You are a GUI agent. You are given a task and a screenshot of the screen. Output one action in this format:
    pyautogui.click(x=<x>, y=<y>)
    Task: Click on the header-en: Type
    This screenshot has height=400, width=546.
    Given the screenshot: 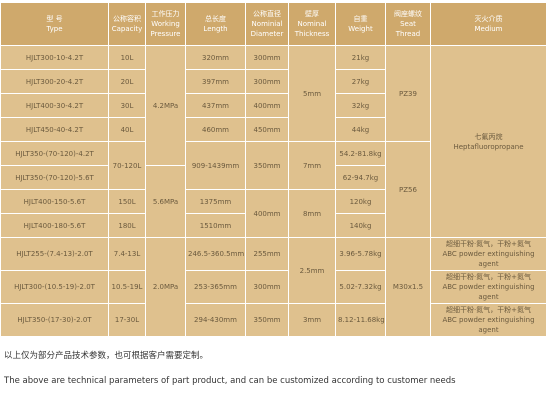 What is the action you would take?
    pyautogui.click(x=54, y=29)
    